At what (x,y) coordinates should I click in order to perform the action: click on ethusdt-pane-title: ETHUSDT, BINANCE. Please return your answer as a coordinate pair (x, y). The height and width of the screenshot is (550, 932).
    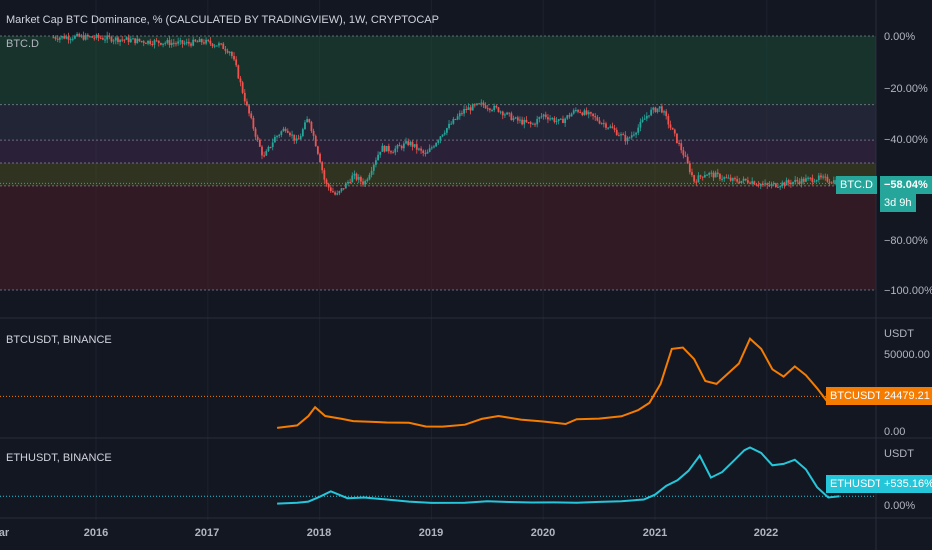
    Looking at the image, I should click on (59, 458).